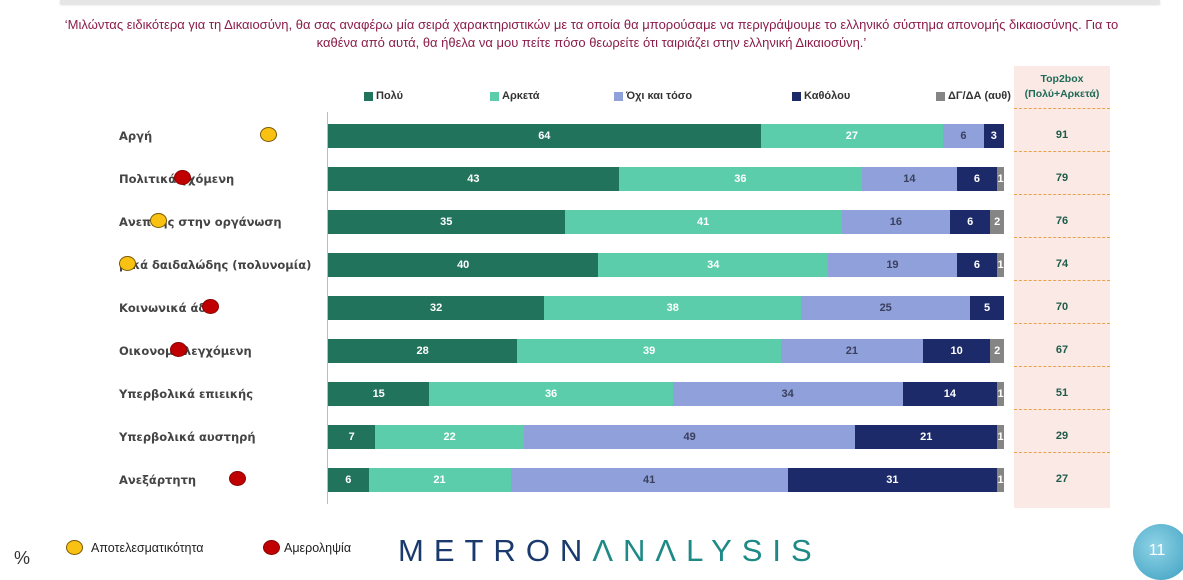 The height and width of the screenshot is (580, 1183). What do you see at coordinates (22, 558) in the screenshot?
I see `percent-unit: %` at bounding box center [22, 558].